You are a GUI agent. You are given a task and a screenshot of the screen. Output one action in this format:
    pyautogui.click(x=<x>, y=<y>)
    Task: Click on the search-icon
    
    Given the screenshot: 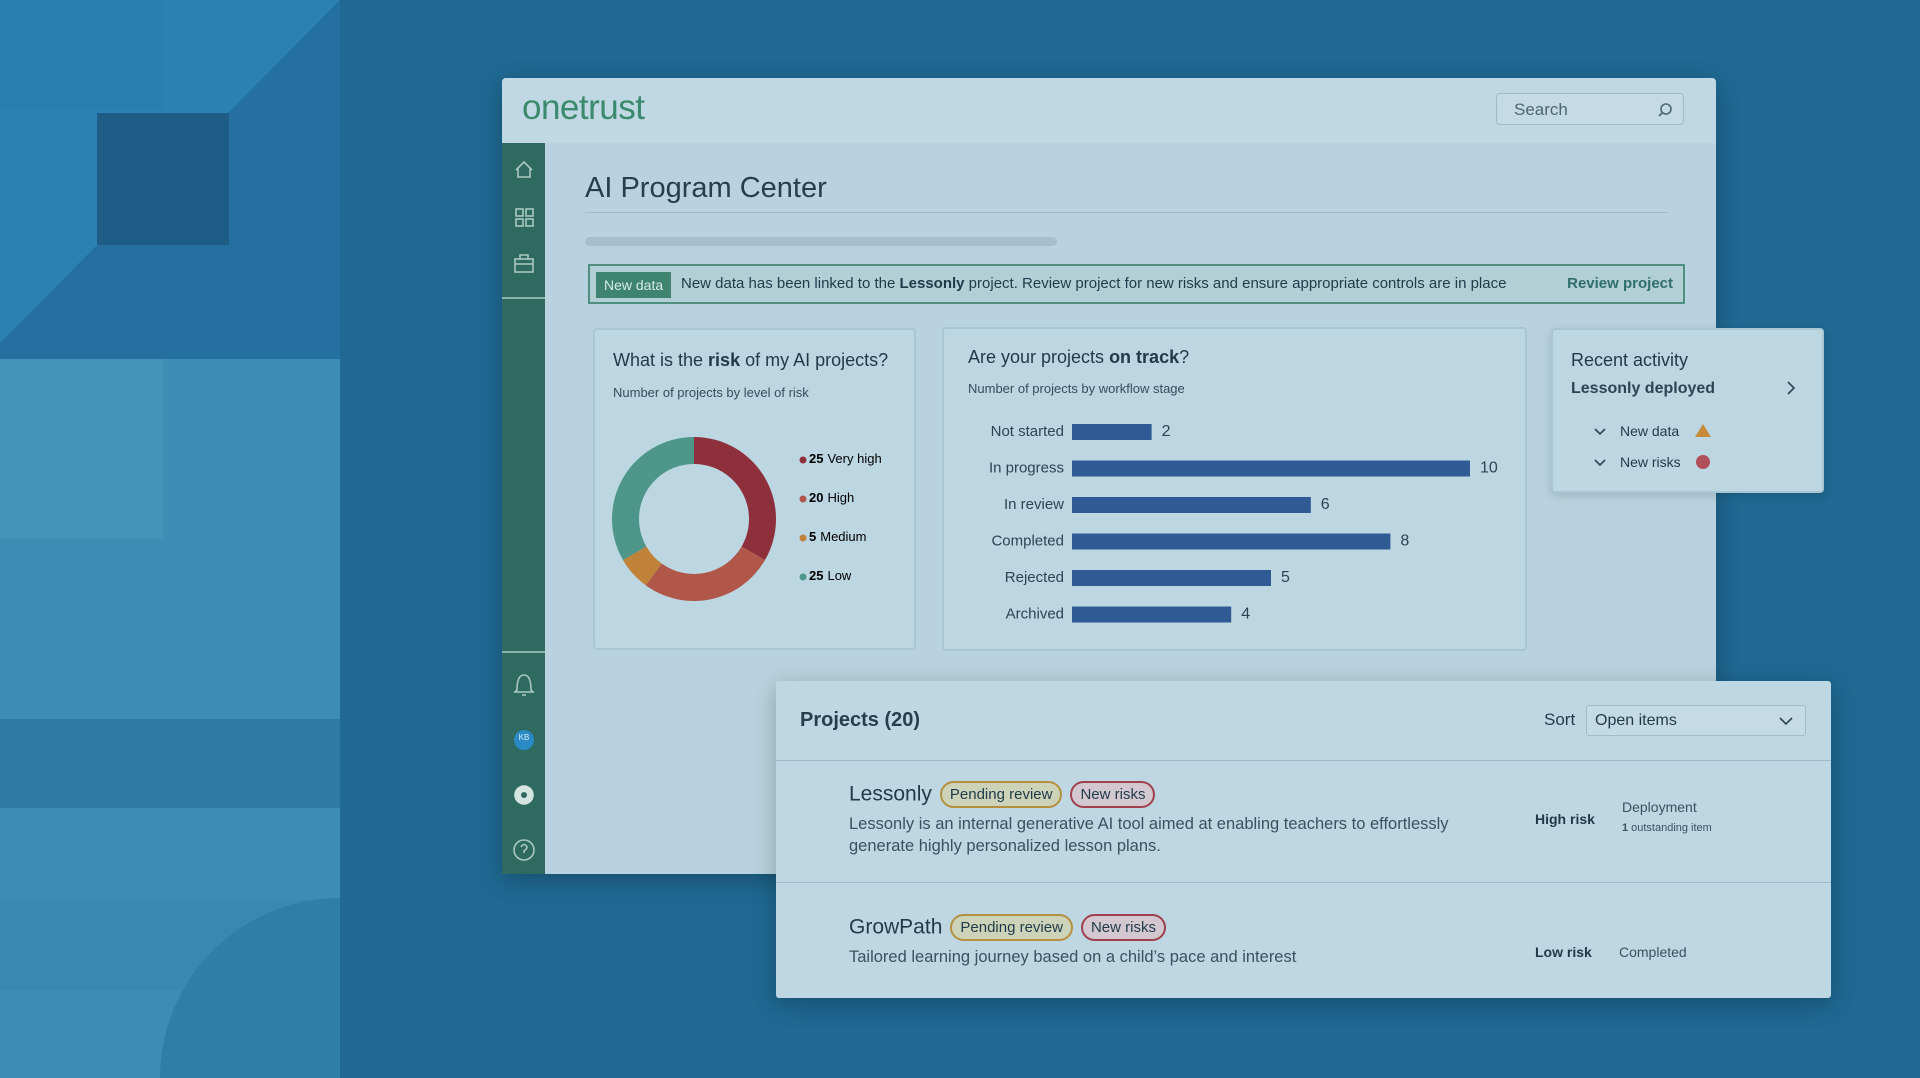 What is the action you would take?
    pyautogui.click(x=1665, y=110)
    